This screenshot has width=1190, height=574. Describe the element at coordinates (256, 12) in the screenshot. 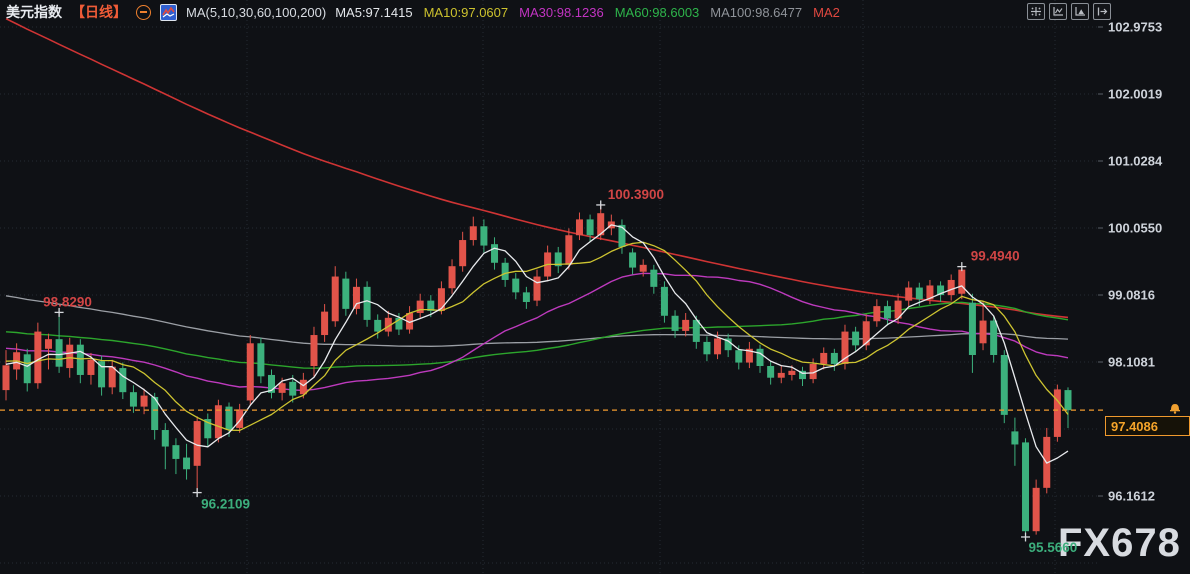

I see `ma-settings-label: MA(5,10,30,60,100,200)` at that location.